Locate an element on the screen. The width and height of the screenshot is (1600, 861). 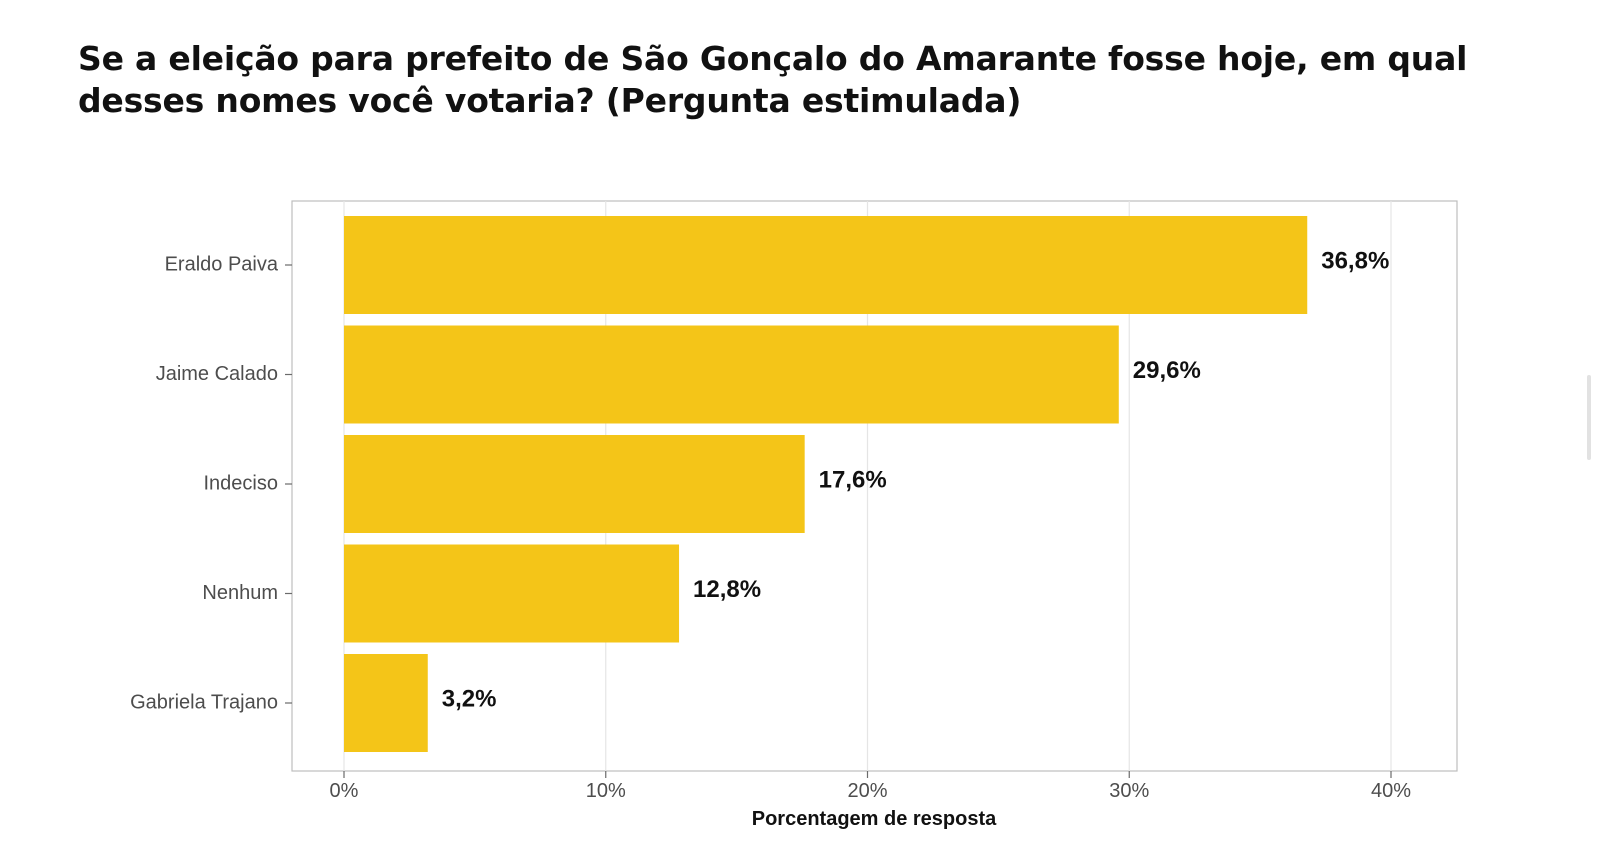
value-label: 17,6% is located at coordinates (853, 479).